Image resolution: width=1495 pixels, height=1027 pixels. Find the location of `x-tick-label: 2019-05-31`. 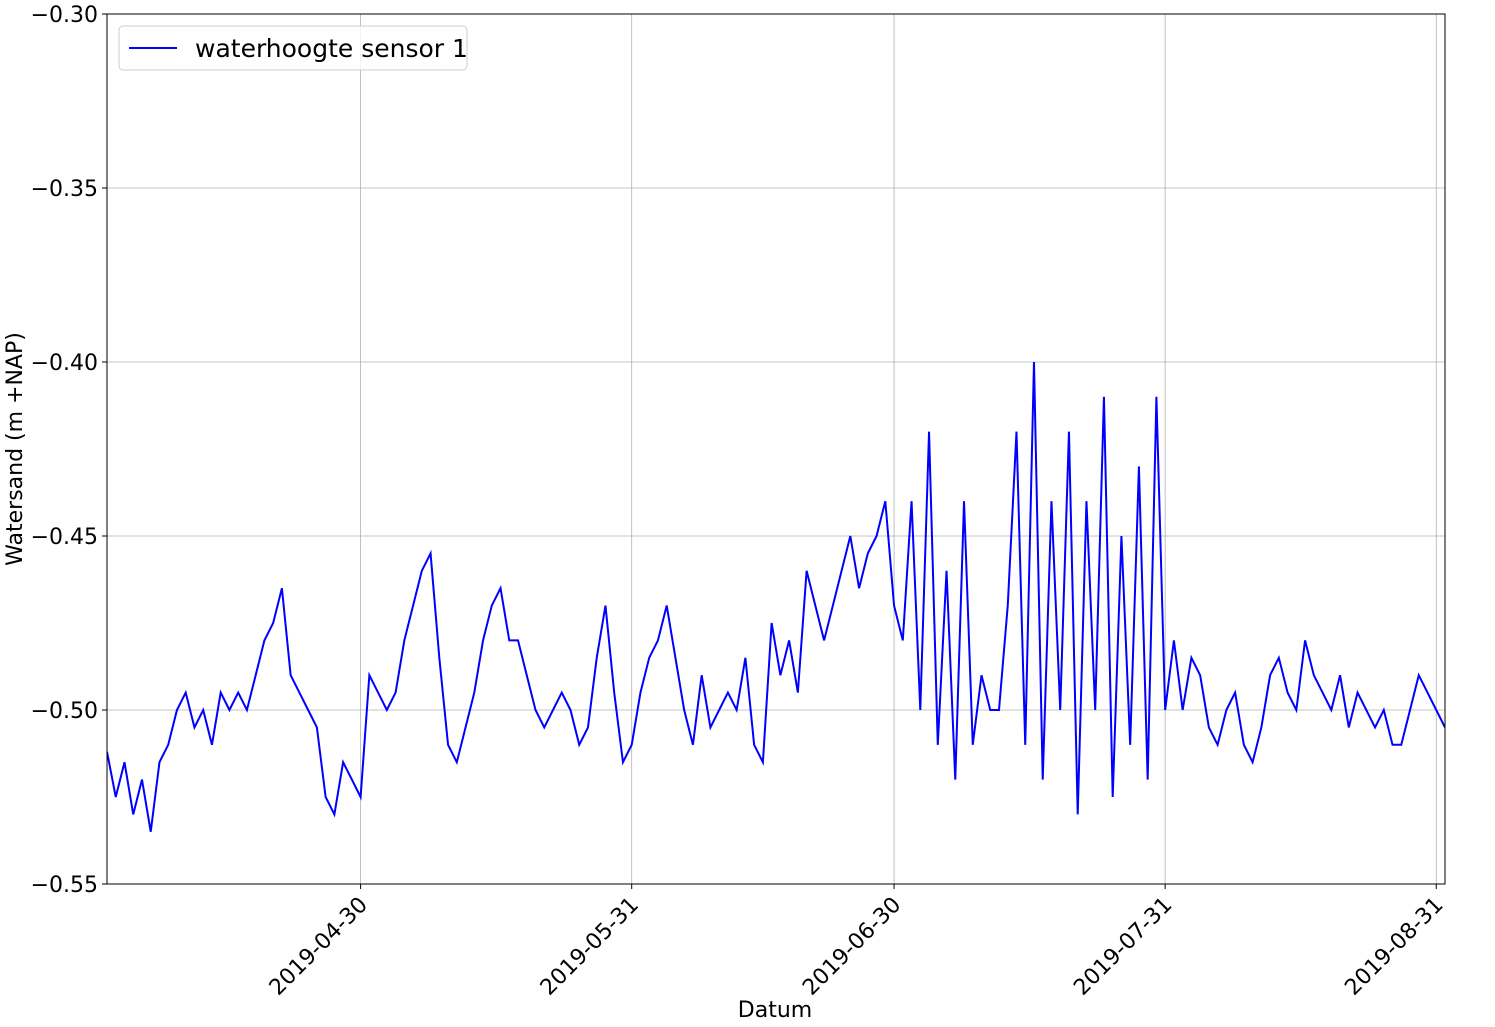

x-tick-label: 2019-05-31 is located at coordinates (590, 947).